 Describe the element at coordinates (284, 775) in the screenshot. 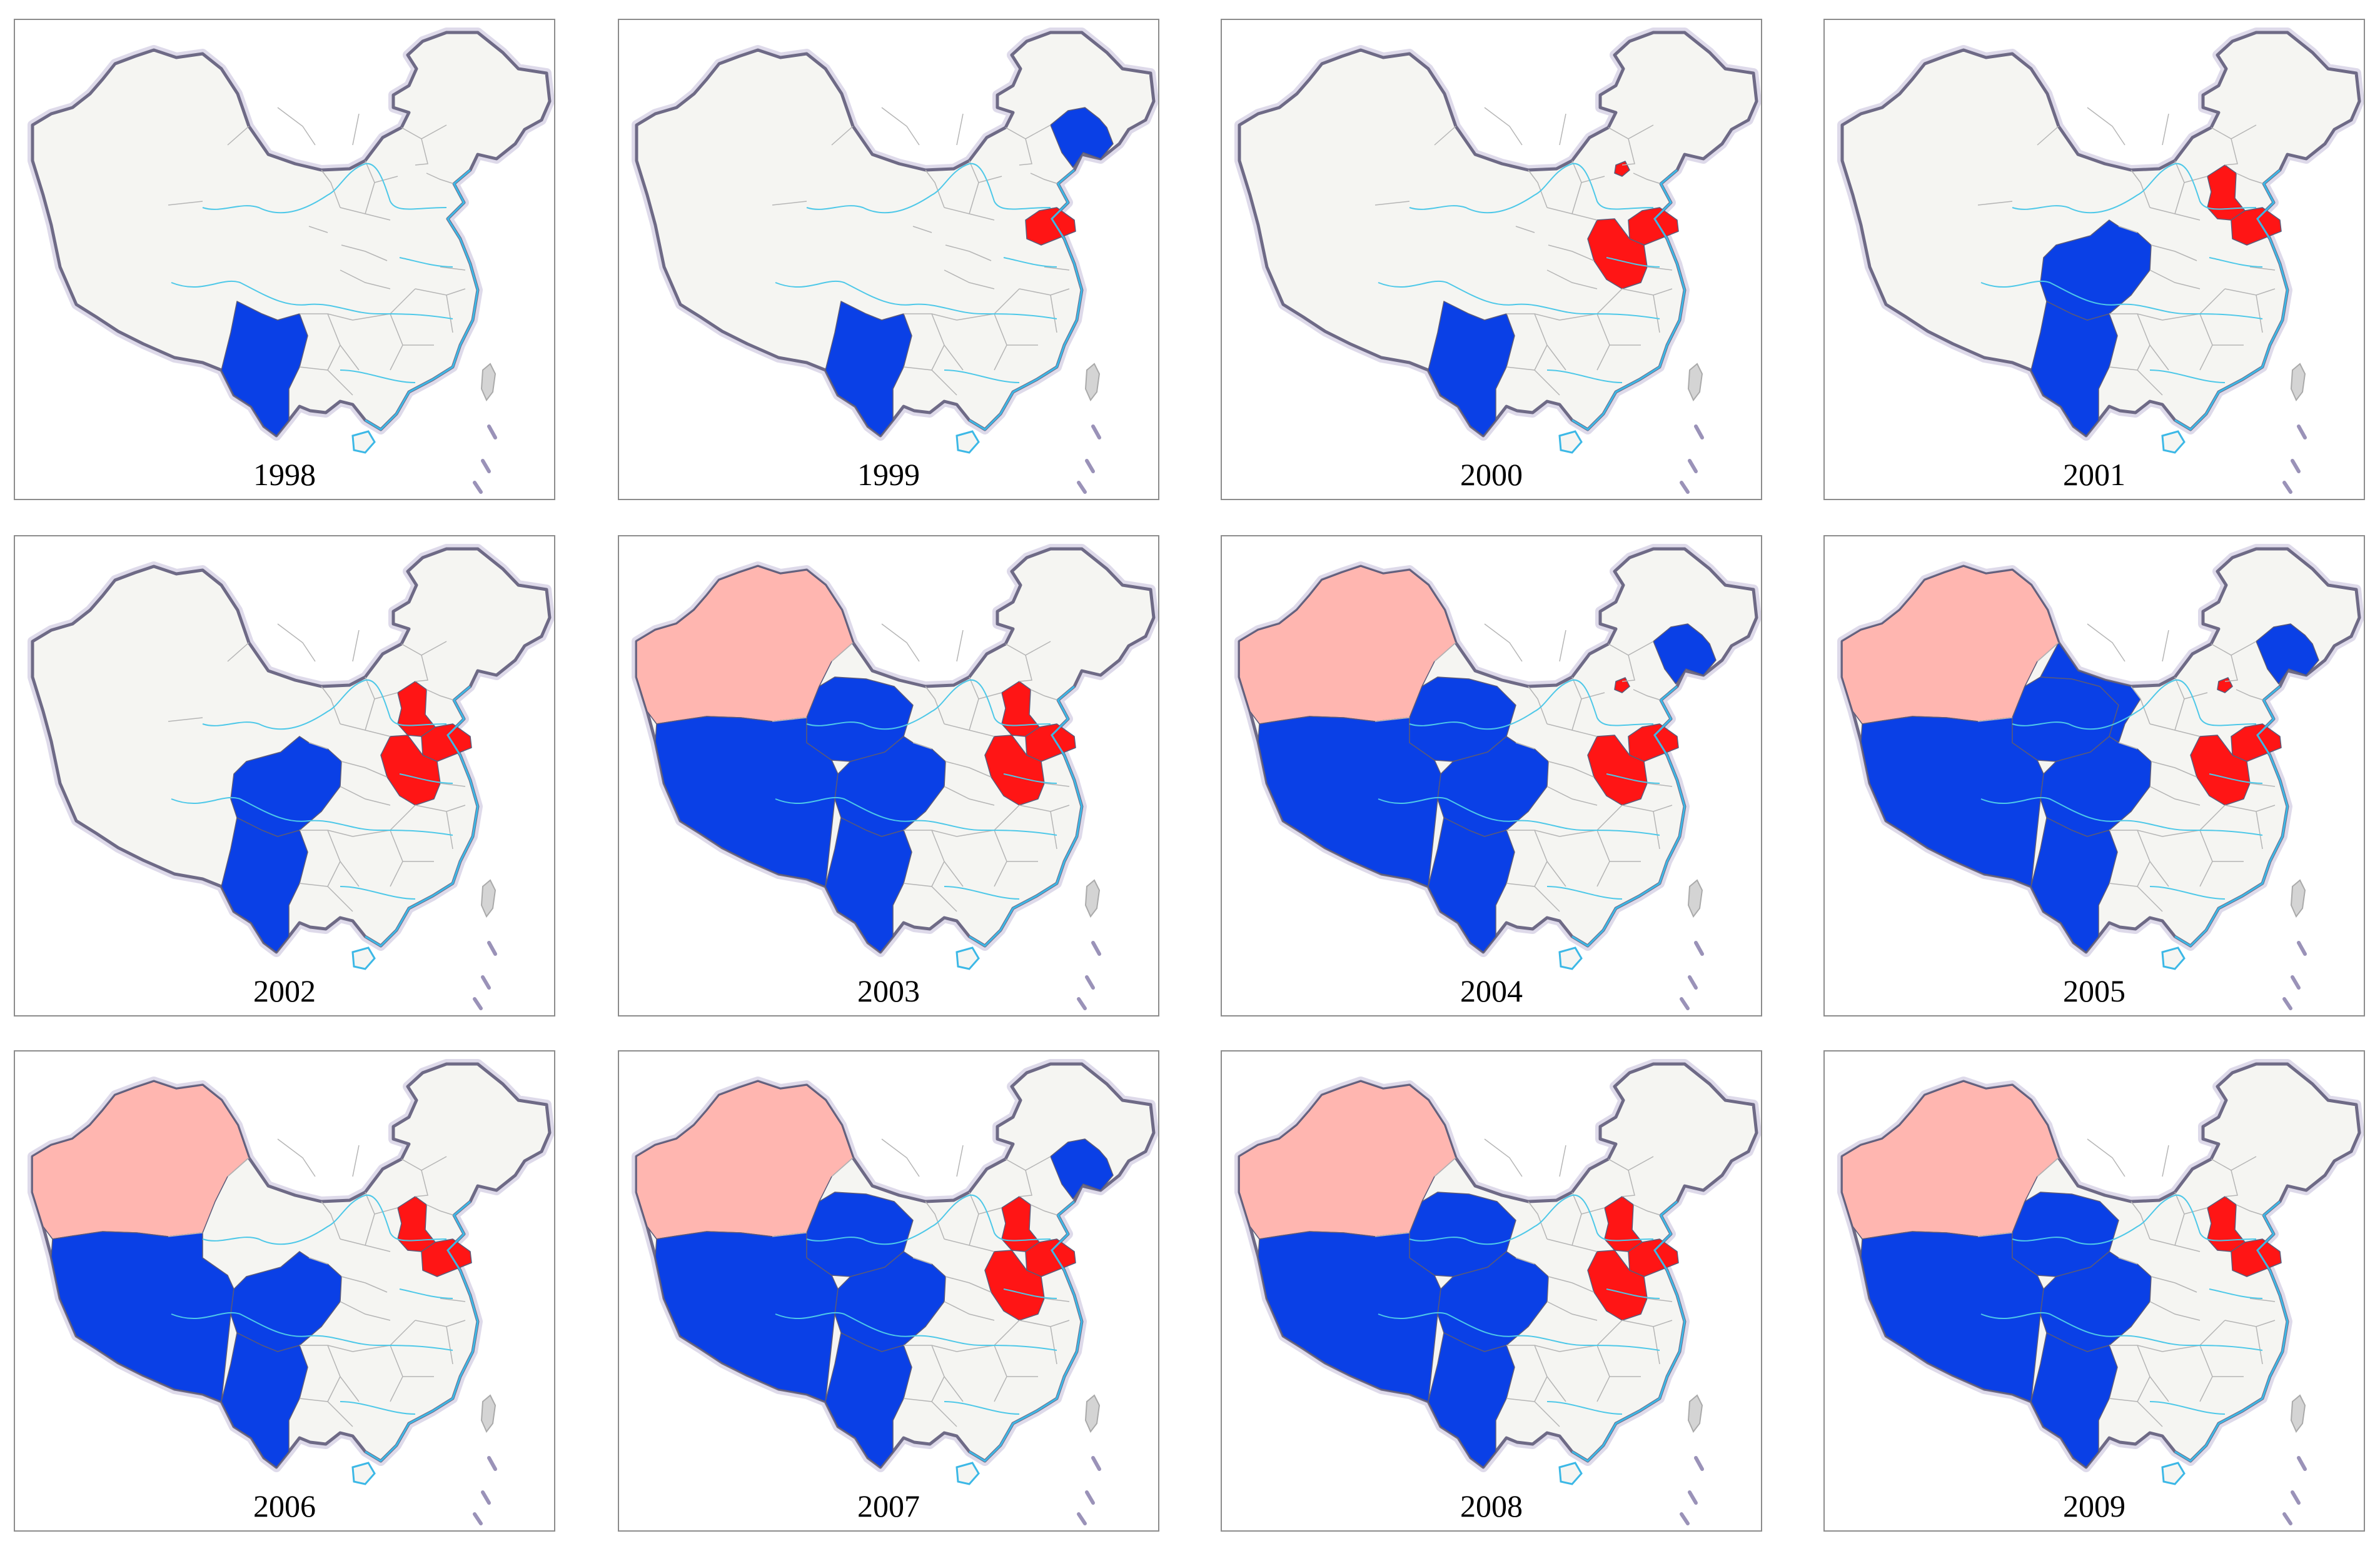

I see `map-panel-2002: 2002` at that location.